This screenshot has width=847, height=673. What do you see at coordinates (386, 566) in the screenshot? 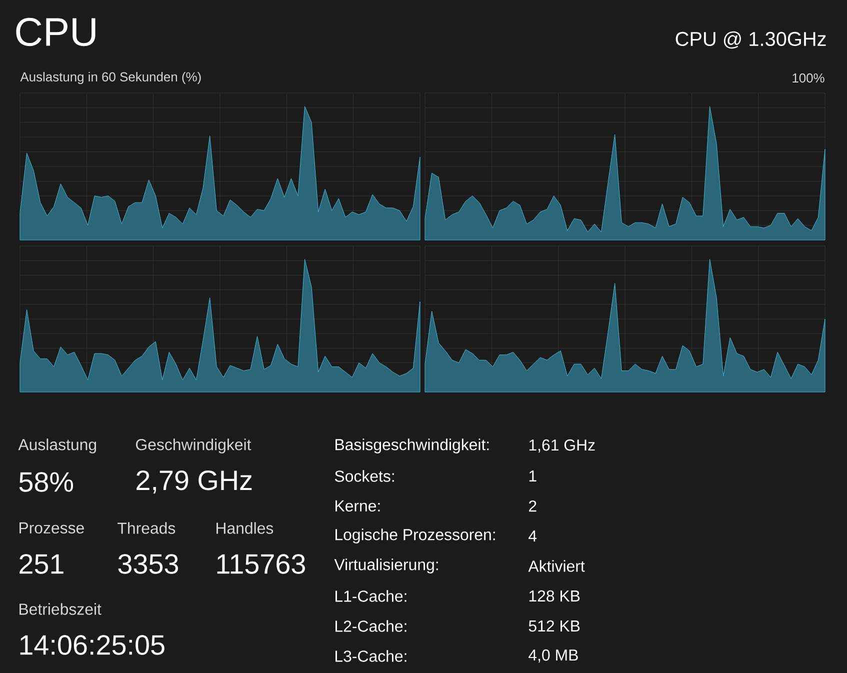
I see `text: Virtualisierung:` at bounding box center [386, 566].